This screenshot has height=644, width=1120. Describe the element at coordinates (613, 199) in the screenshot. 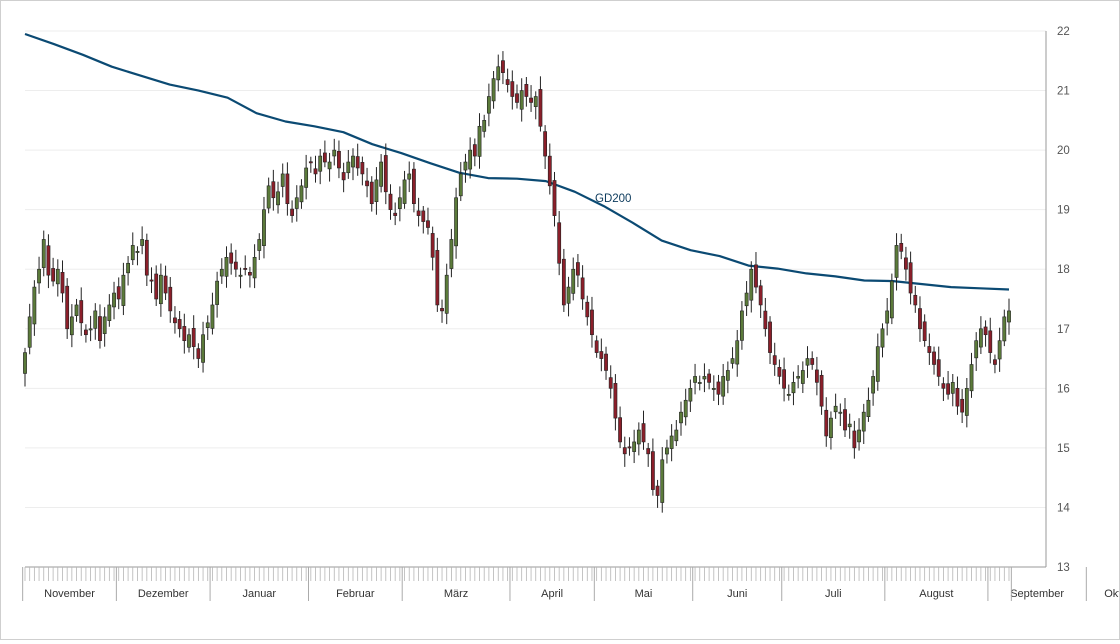

I see `ma-label: GD200` at that location.